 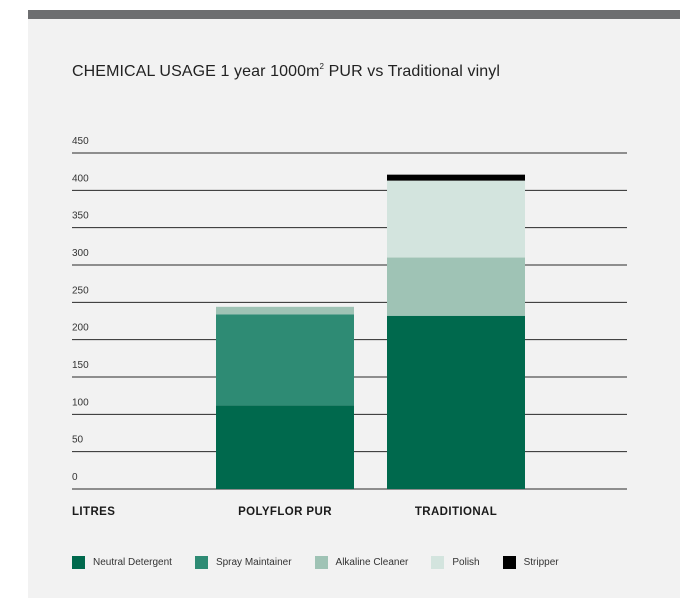 I want to click on legend-label: Spray Maintainer, so click(x=253, y=562).